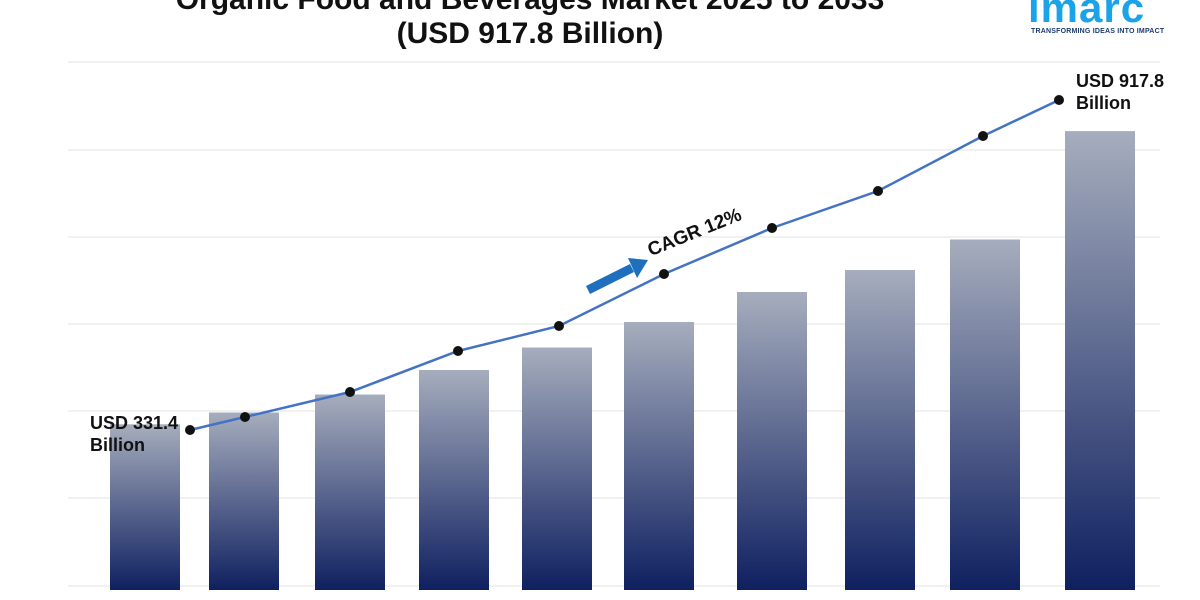 This screenshot has height=600, width=1200. What do you see at coordinates (1087, 15) in the screenshot?
I see `logo-wordmark: imarc` at bounding box center [1087, 15].